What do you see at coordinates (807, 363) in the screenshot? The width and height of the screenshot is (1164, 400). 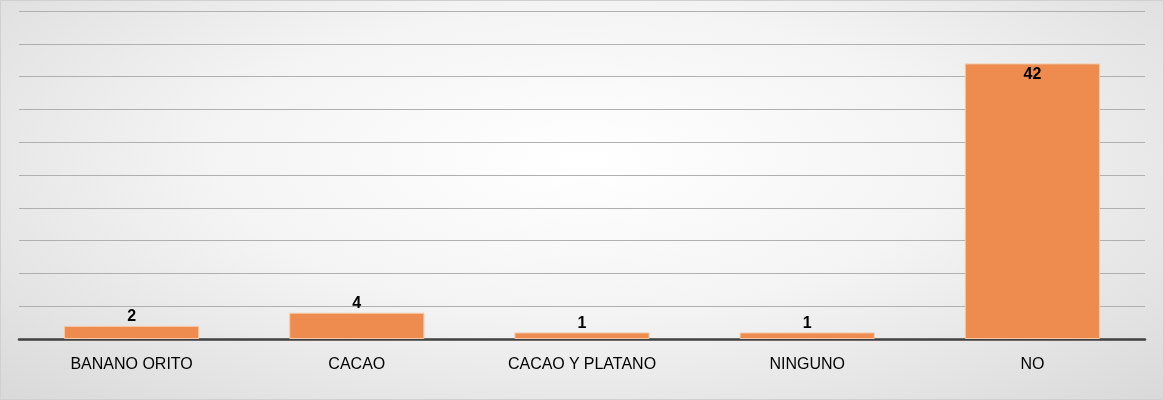 I see `x-tick-label: NINGUNO` at bounding box center [807, 363].